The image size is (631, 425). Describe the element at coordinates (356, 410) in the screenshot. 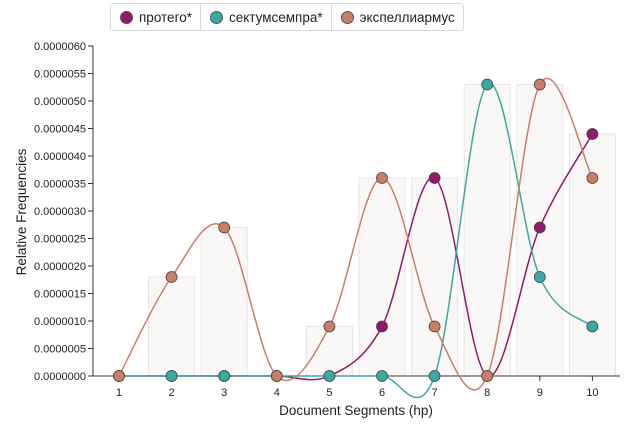

I see `x-axis-title: Document Segments (hp)` at that location.